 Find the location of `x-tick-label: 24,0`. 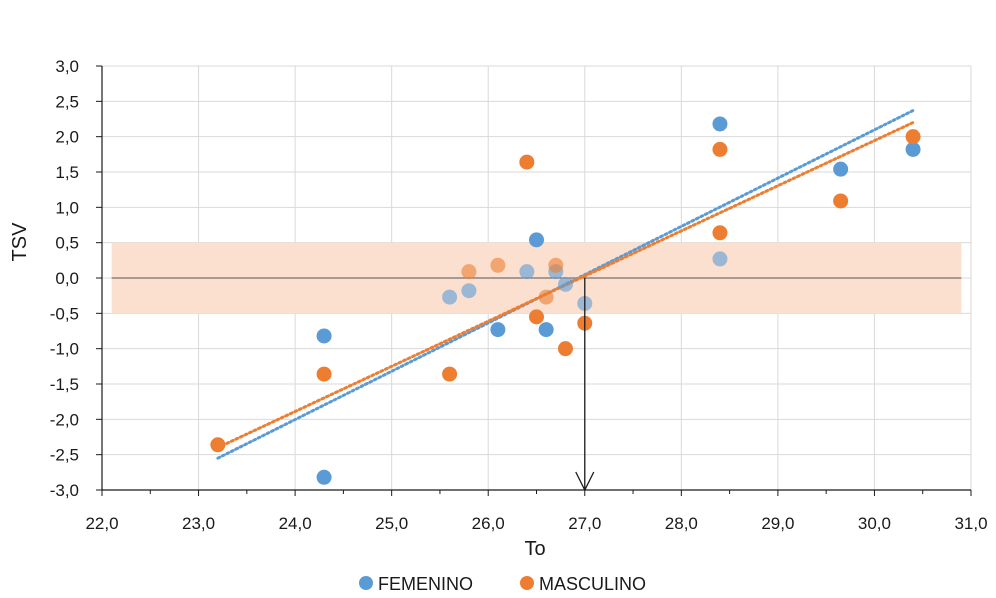

x-tick-label: 24,0 is located at coordinates (295, 523).